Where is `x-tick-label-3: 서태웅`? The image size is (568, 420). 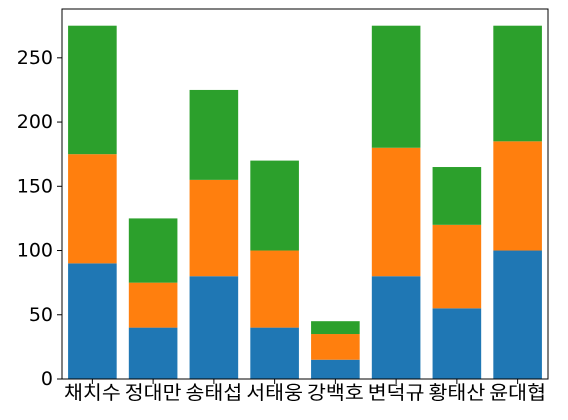 x-tick-label-3: 서태웅 is located at coordinates (274, 393).